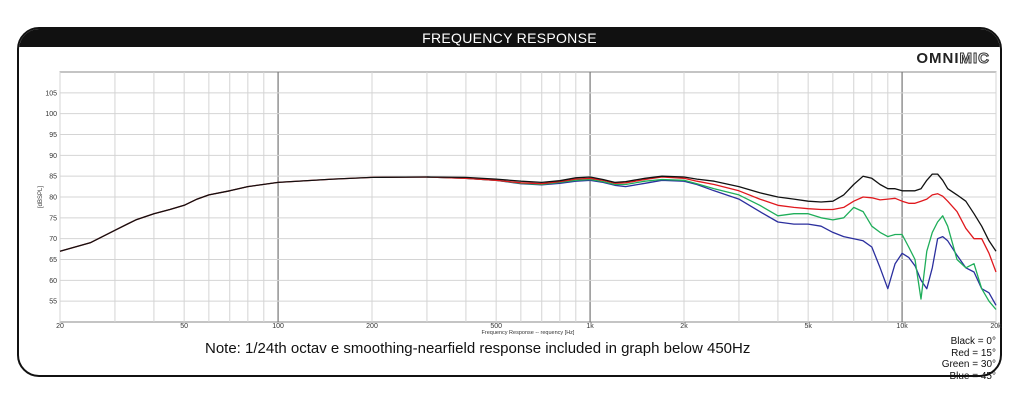  Describe the element at coordinates (53, 281) in the screenshot. I see `y-tick-label: 60` at that location.